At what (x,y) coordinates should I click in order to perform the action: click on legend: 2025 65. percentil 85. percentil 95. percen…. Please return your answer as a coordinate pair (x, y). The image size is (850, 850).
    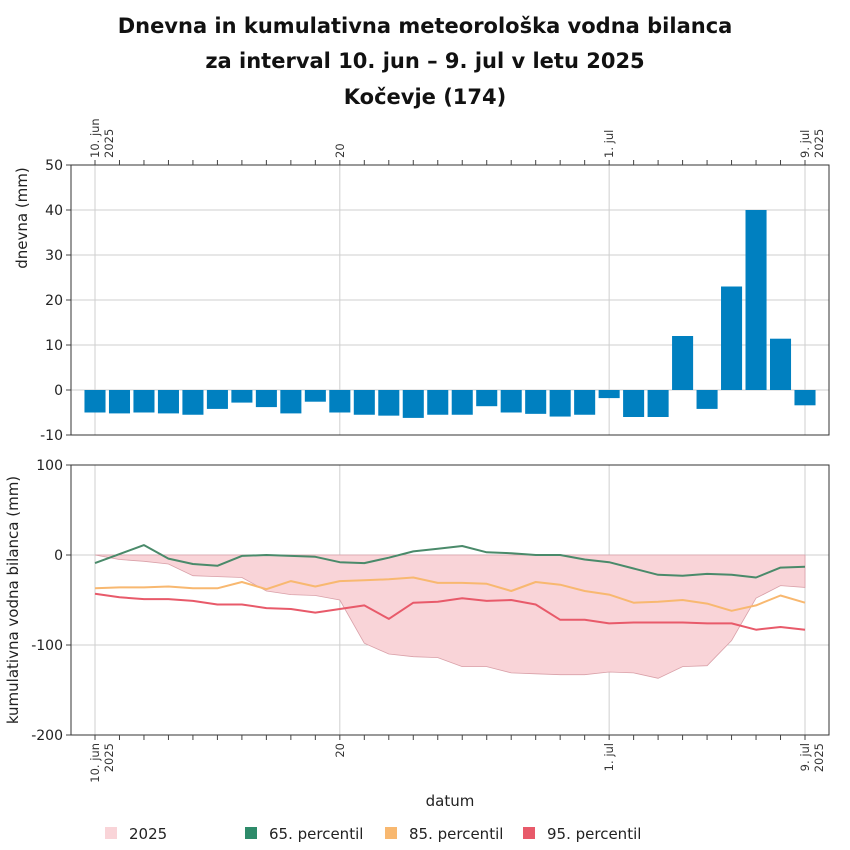
    Looking at the image, I should click on (373, 834).